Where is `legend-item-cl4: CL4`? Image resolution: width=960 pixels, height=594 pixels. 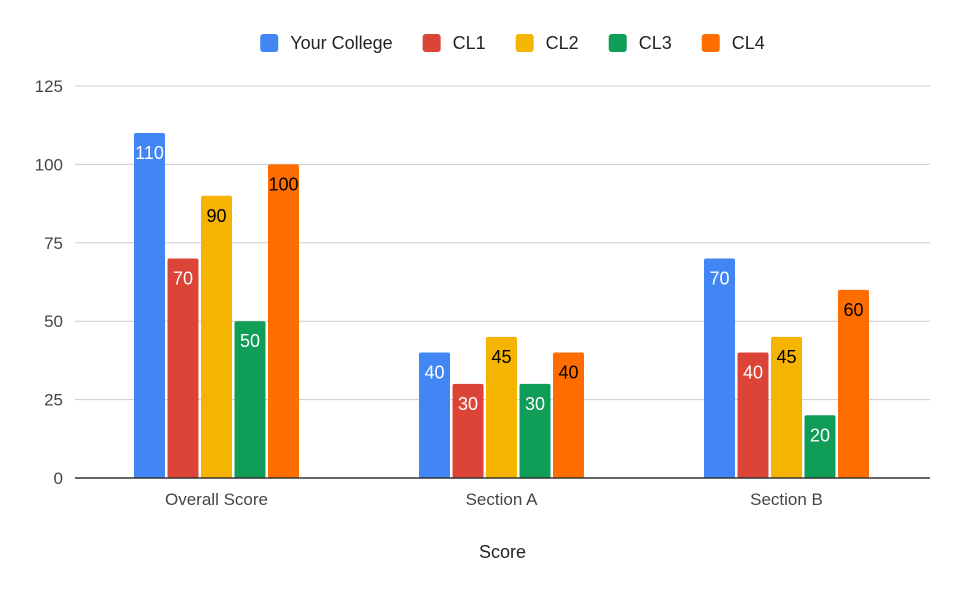
legend-item-cl4: CL4 is located at coordinates (733, 43).